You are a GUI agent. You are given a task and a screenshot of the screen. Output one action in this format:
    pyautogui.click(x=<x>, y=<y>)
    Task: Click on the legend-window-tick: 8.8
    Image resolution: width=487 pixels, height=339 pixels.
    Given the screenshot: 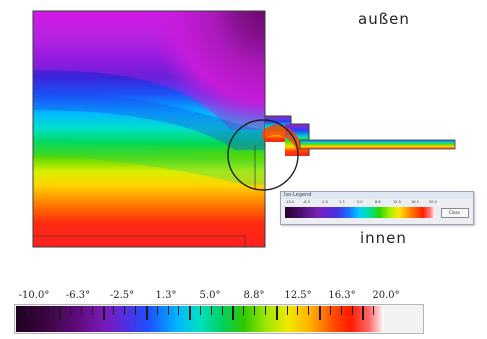 What is the action you would take?
    pyautogui.click(x=378, y=202)
    